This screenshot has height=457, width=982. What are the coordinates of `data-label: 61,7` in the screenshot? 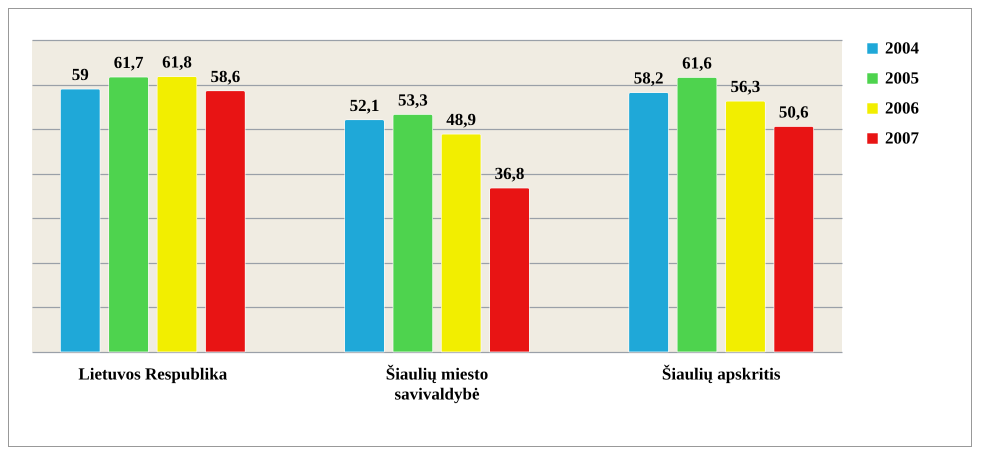 It's located at (129, 62).